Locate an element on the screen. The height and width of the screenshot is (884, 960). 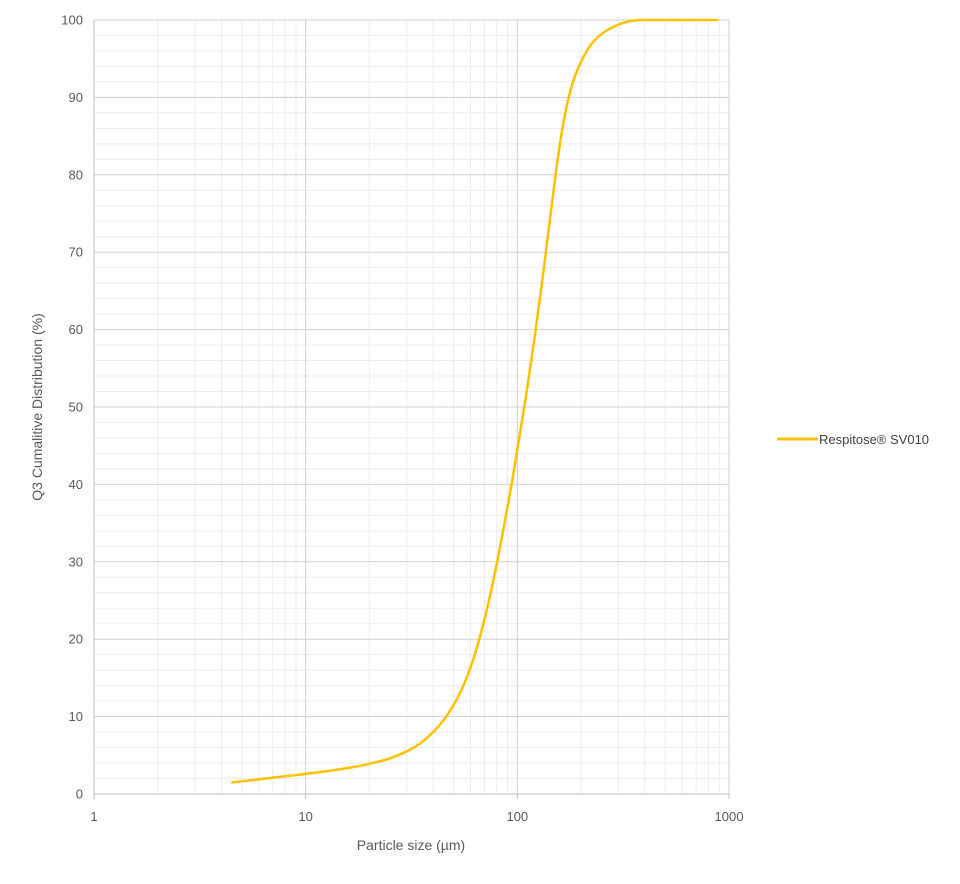
y-tick-label: 100 is located at coordinates (72, 20).